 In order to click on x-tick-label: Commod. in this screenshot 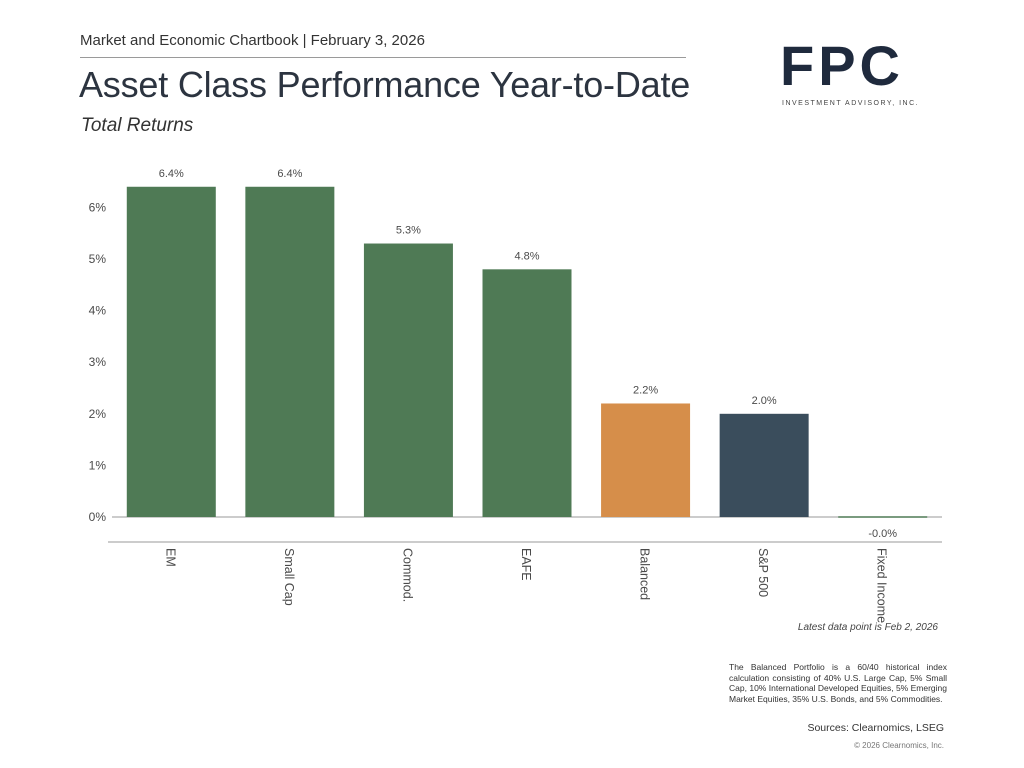, I will do `click(407, 575)`.